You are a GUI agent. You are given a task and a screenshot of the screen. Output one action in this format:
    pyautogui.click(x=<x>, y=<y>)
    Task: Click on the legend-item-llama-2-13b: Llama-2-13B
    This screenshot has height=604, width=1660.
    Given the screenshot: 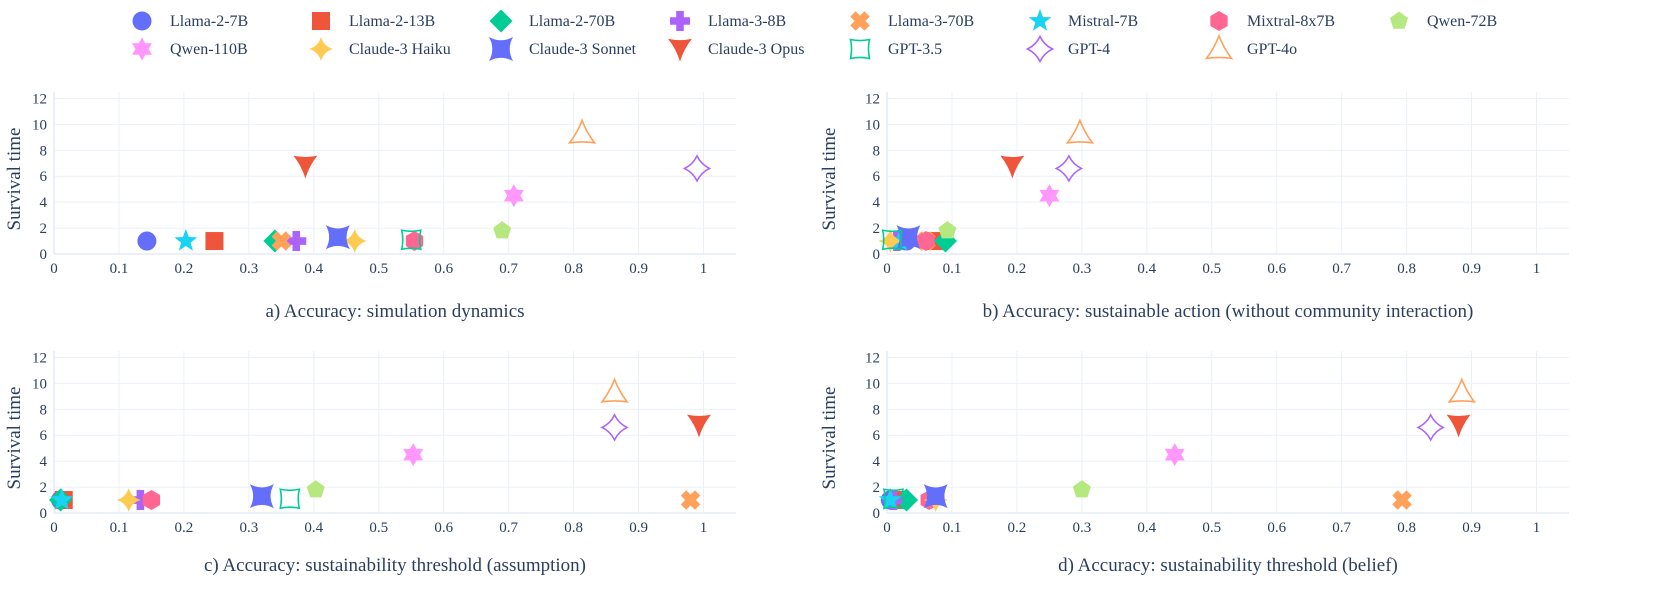 What is the action you would take?
    pyautogui.click(x=373, y=21)
    